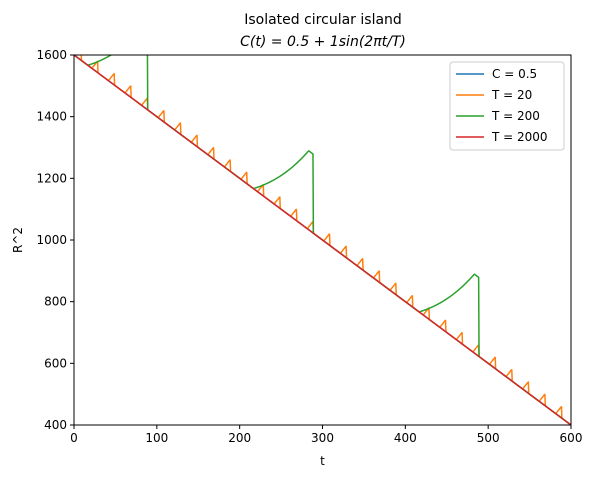 This screenshot has height=478, width=593. Describe the element at coordinates (51, 240) in the screenshot. I see `y-tick-label: 1000` at that location.